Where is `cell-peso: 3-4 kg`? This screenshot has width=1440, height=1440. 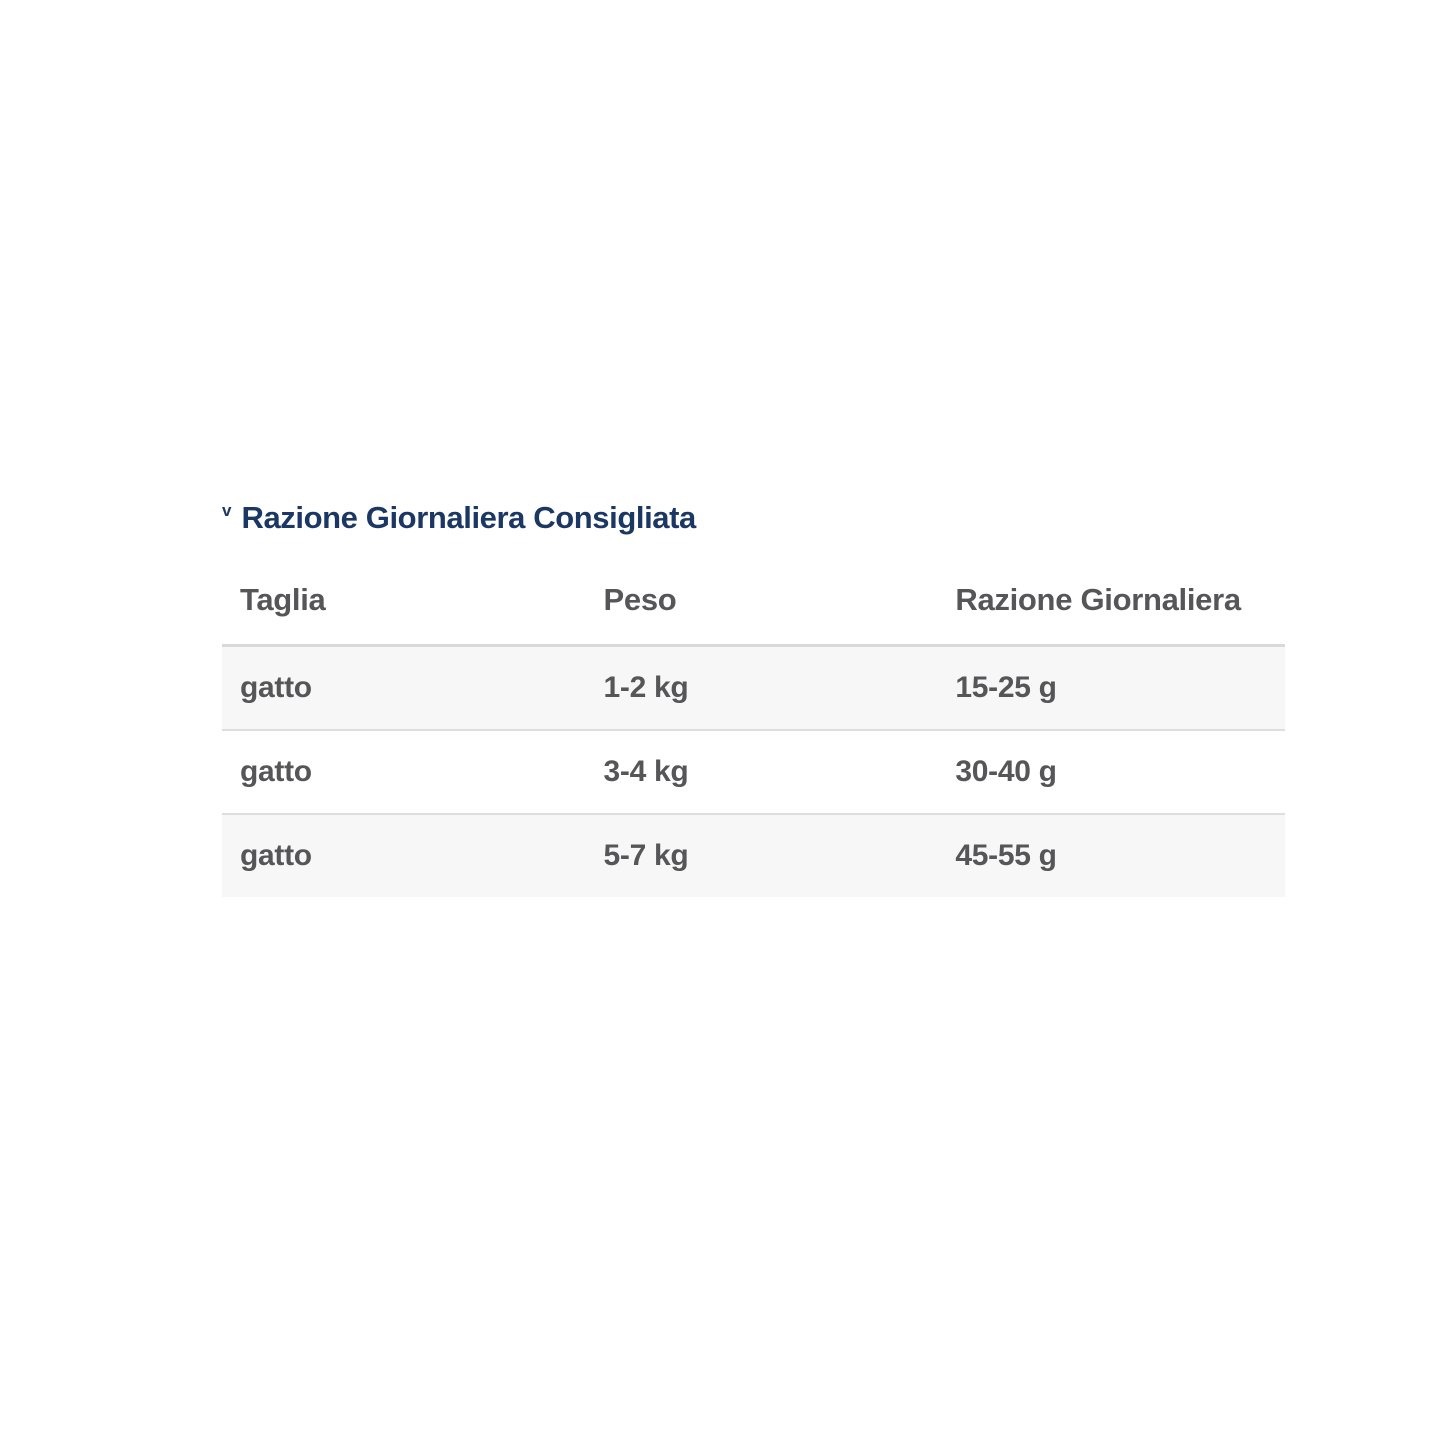 cell-peso: 3-4 kg is located at coordinates (646, 771).